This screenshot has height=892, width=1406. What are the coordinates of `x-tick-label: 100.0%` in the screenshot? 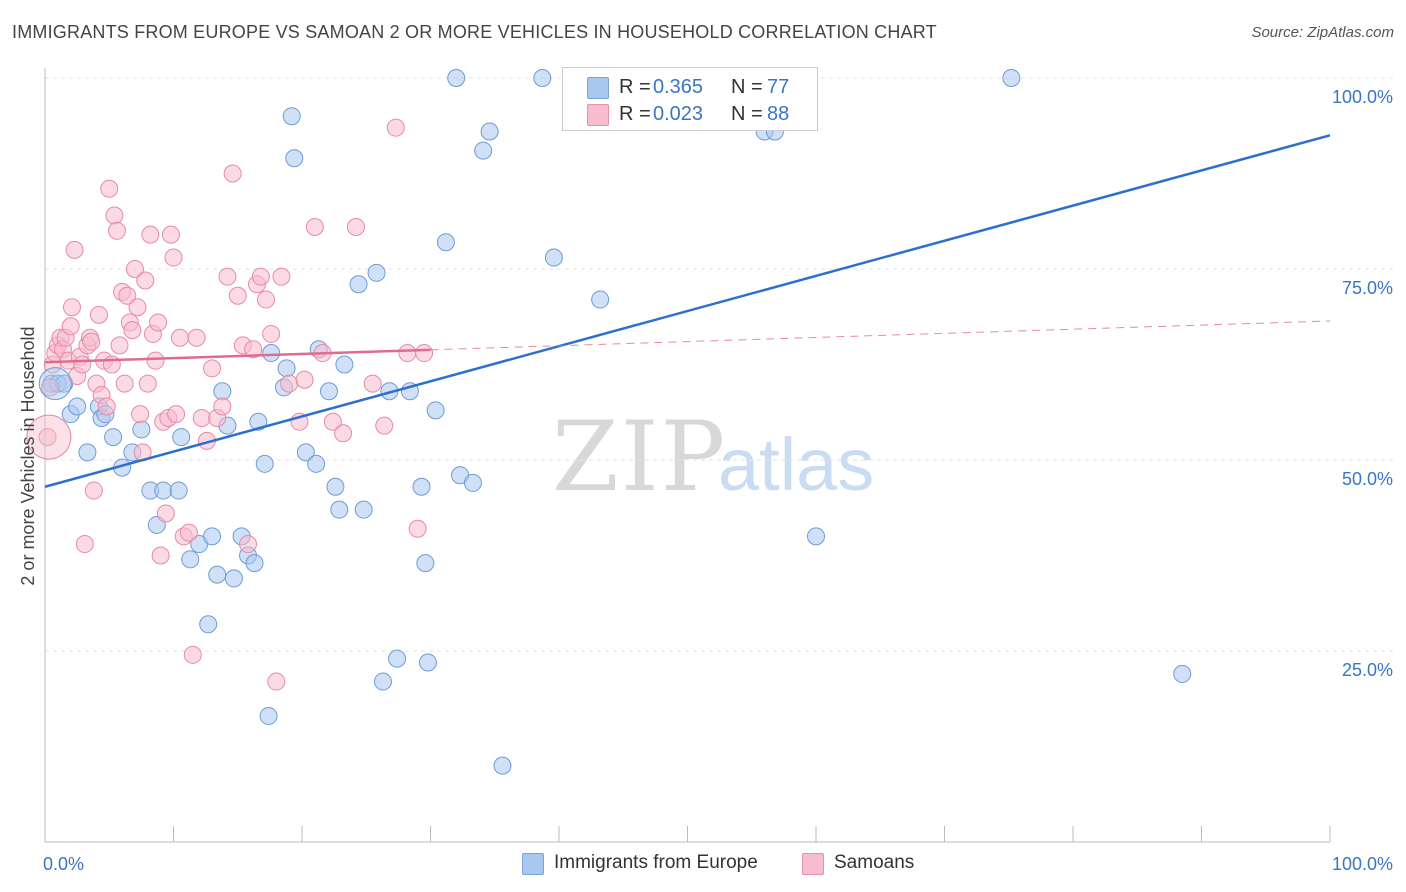 It's located at (1362, 864).